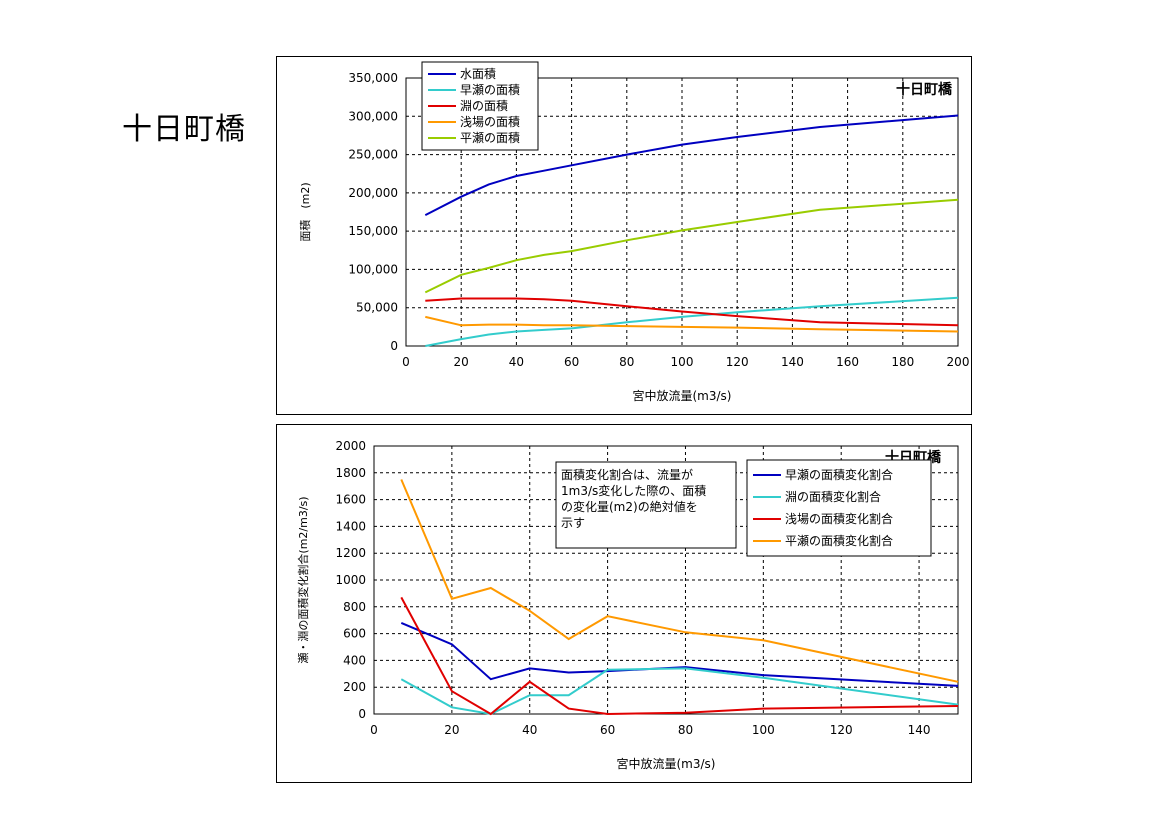  I want to click on annotation-text: 示す, so click(573, 523).